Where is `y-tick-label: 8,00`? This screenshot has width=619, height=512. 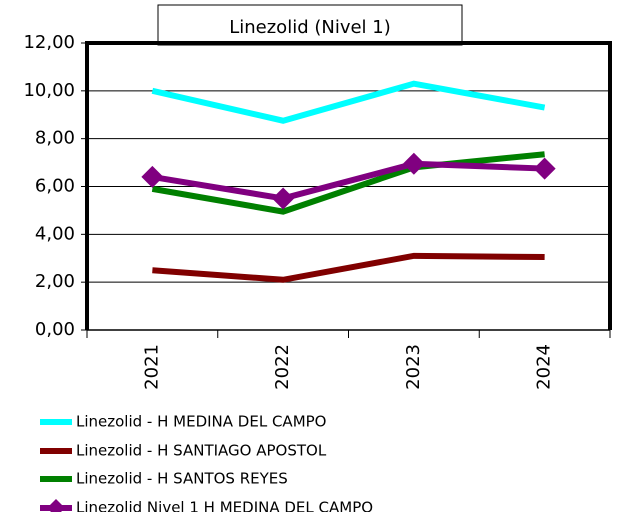 y-tick-label: 8,00 is located at coordinates (55, 138).